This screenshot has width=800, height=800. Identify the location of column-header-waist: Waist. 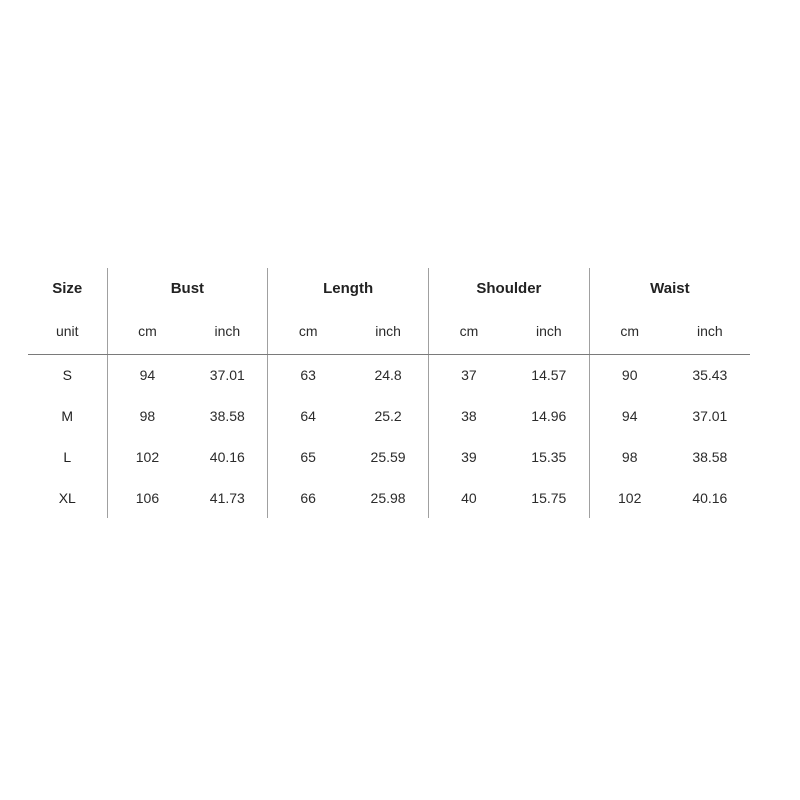
(670, 288).